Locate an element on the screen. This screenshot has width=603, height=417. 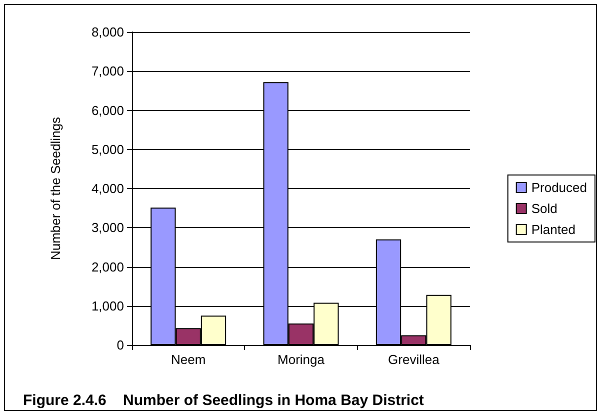
y-tick-label: 8,000 is located at coordinates (107, 32).